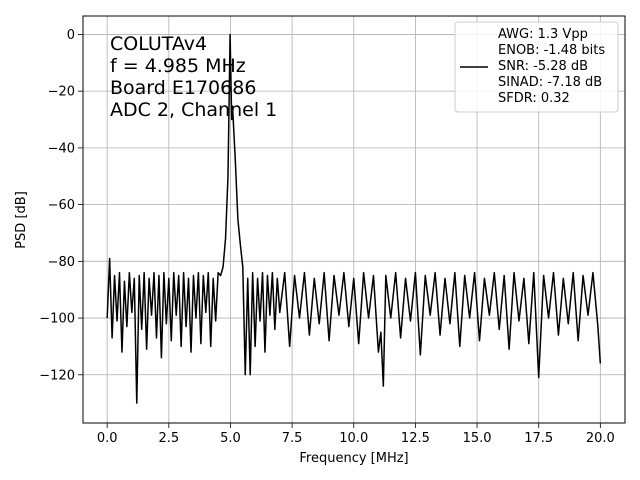 The width and height of the screenshot is (640, 480). Describe the element at coordinates (543, 34) in the screenshot. I see `legend-line-1: AWG: 1.3 Vpp` at that location.